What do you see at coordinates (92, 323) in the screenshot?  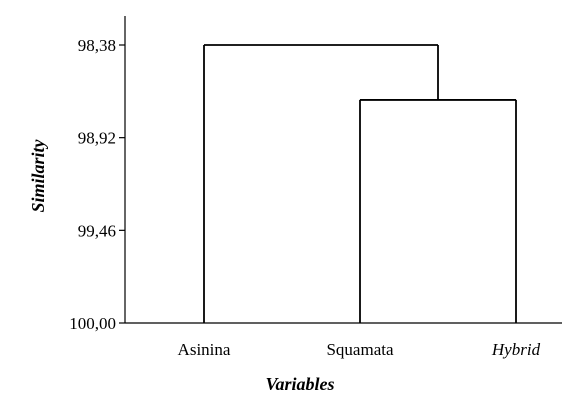 I see `y-tick-label: 100,00` at bounding box center [92, 323].